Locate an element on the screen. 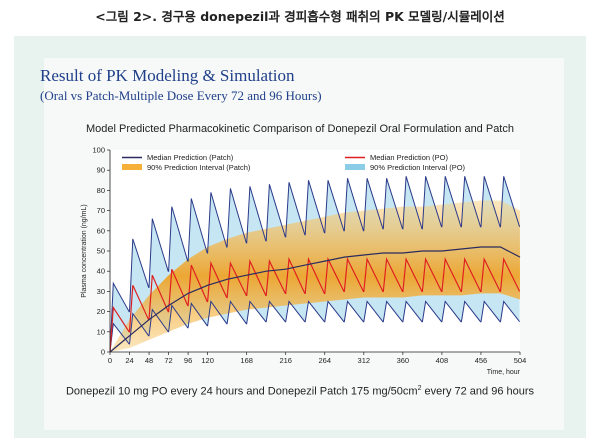  y-tick-label: 0 is located at coordinates (103, 352).